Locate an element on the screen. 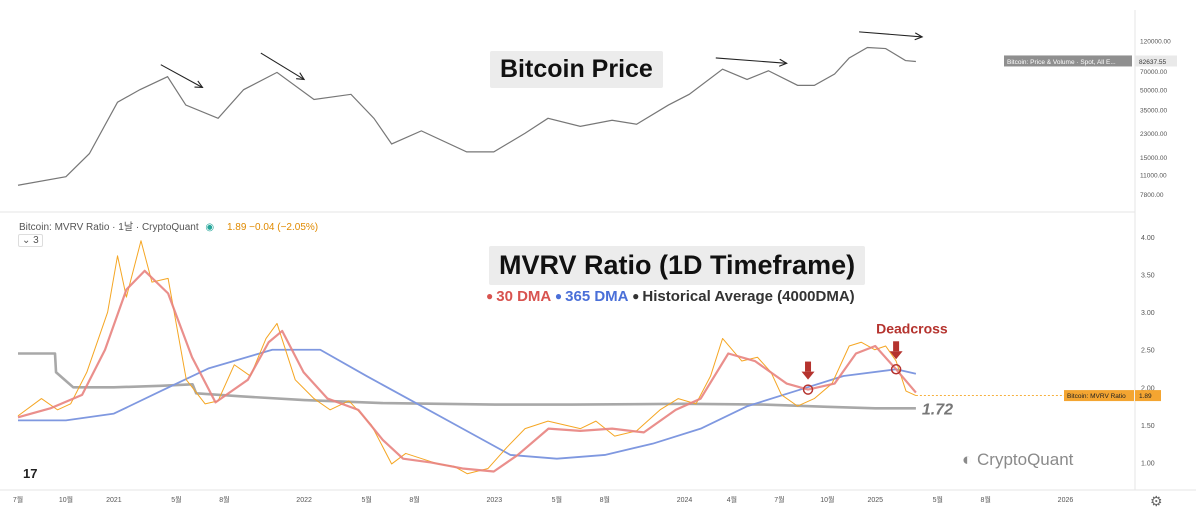 The image size is (1196, 520). mvrv-tick-label: 2.50 is located at coordinates (1148, 351).